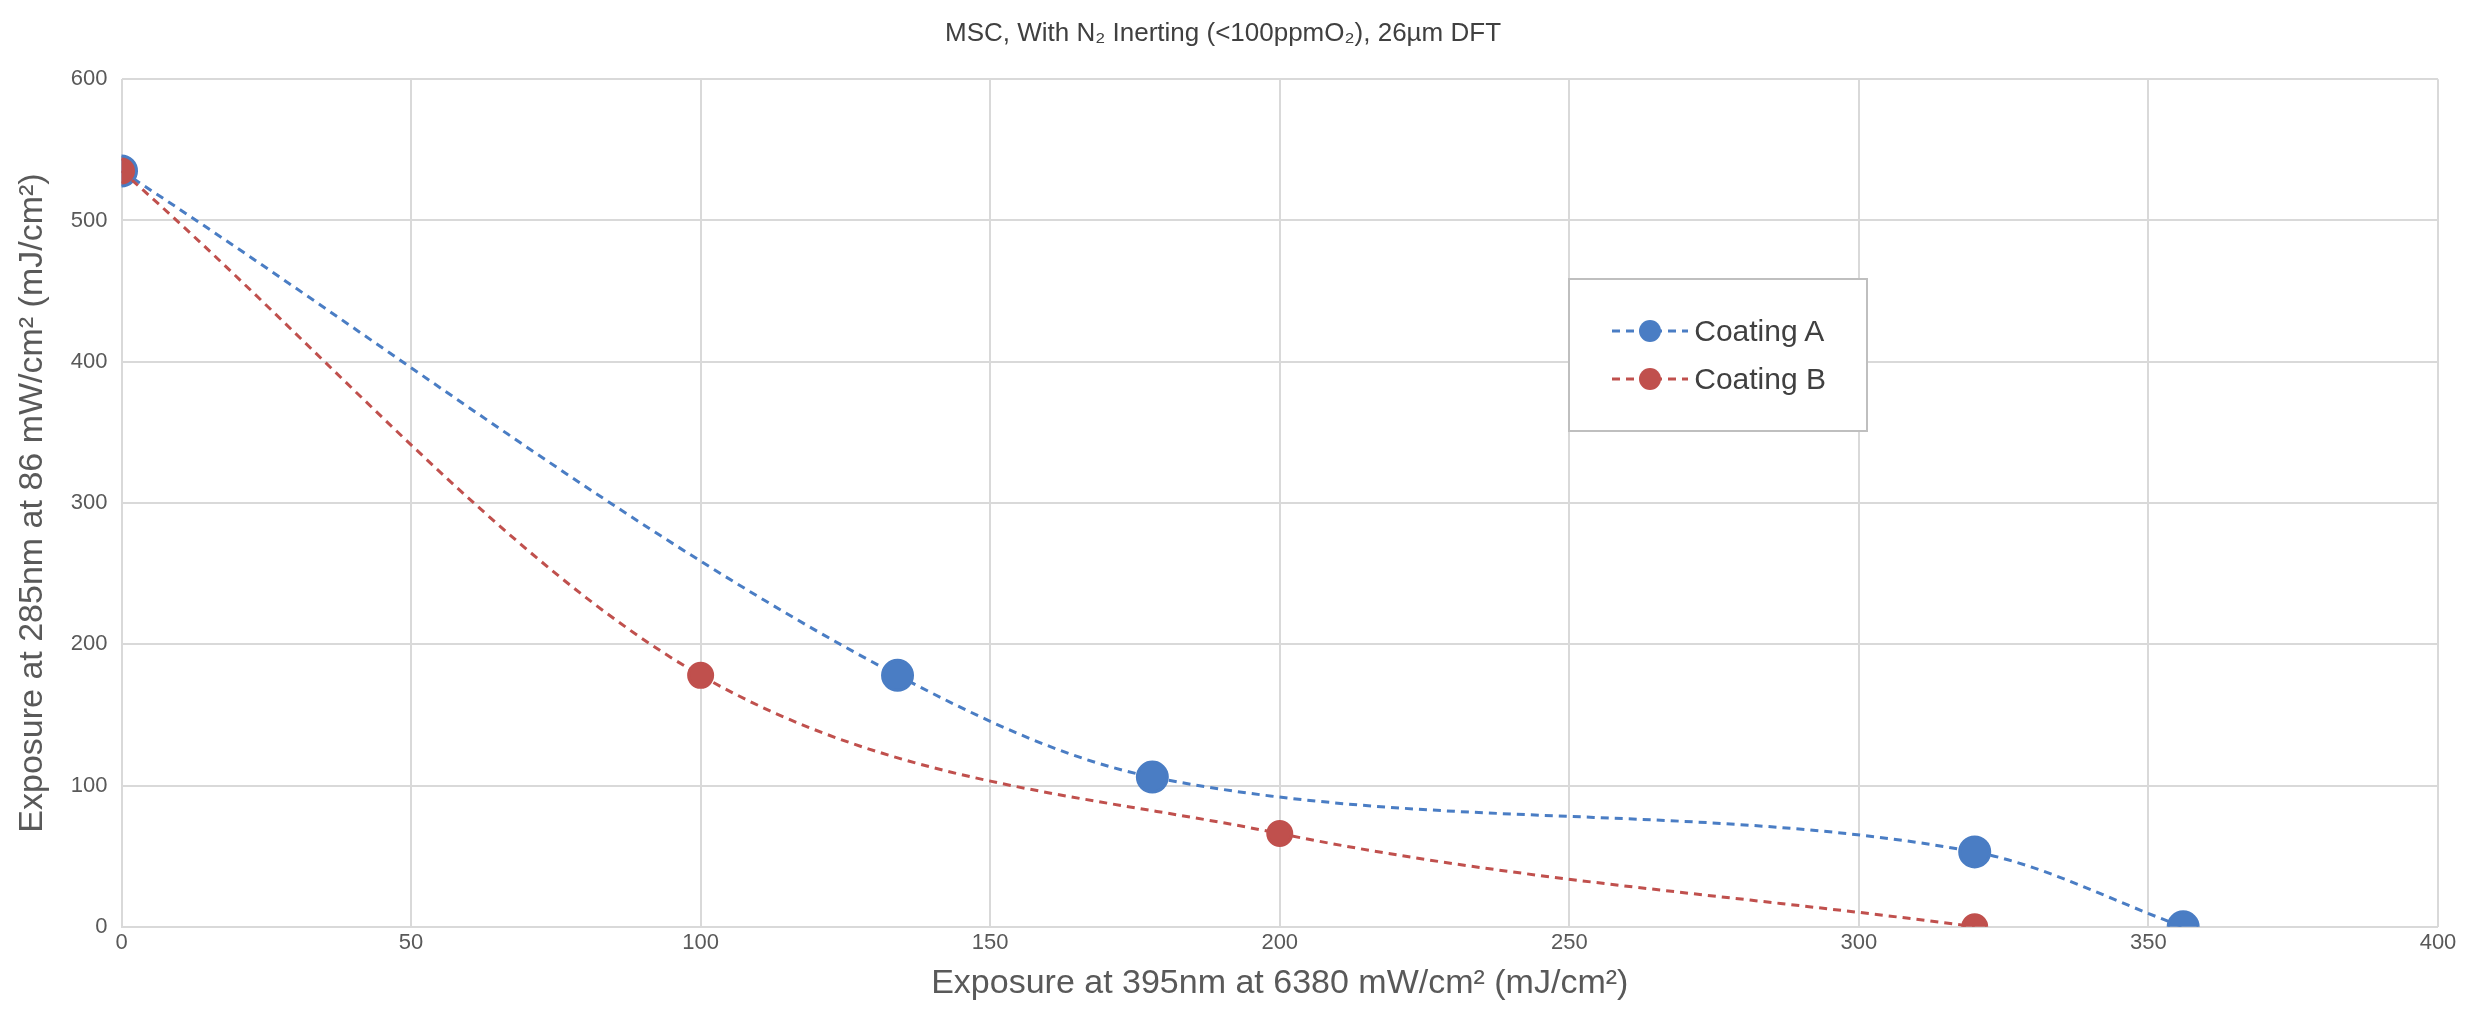 Image resolution: width=2483 pixels, height=1023 pixels. Describe the element at coordinates (29, 503) in the screenshot. I see `y-axis-title: Exposure at 285nm at 86 mW/cm² (mJ/cm²)` at that location.